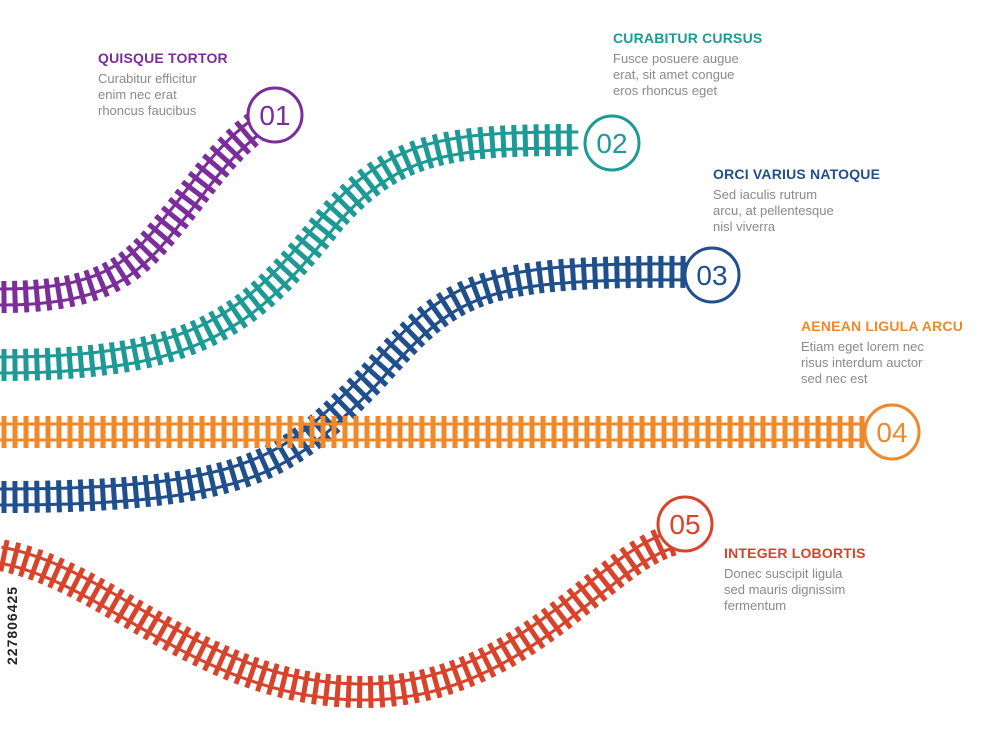  What do you see at coordinates (163, 58) in the screenshot?
I see `step-1-title: QUISQUE TORTOR` at bounding box center [163, 58].